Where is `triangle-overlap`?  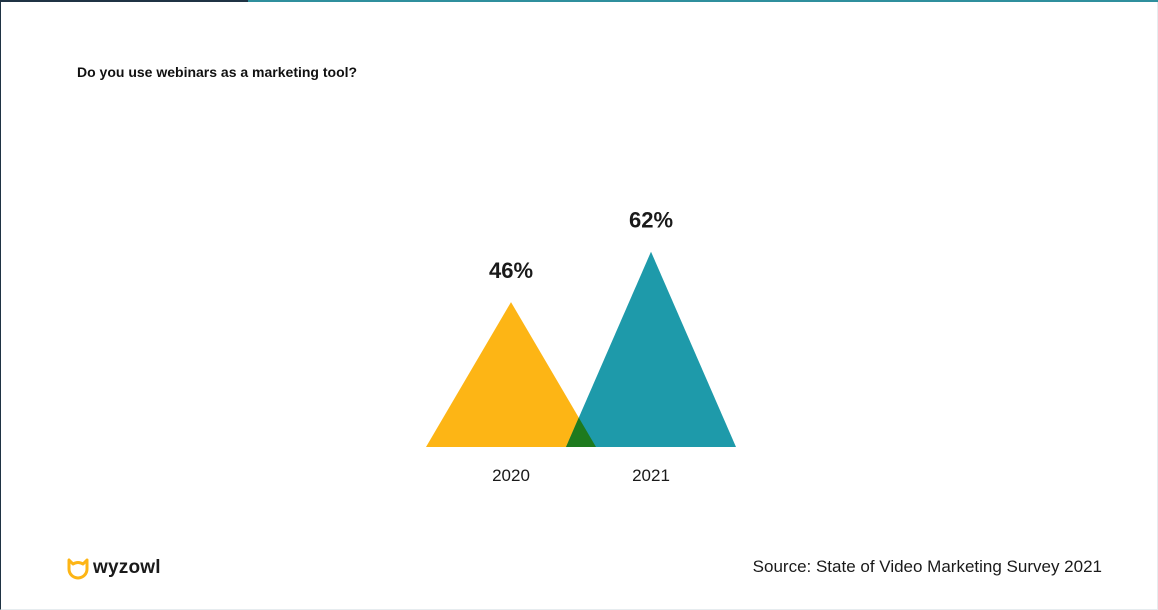 triangle-overlap is located at coordinates (581, 432).